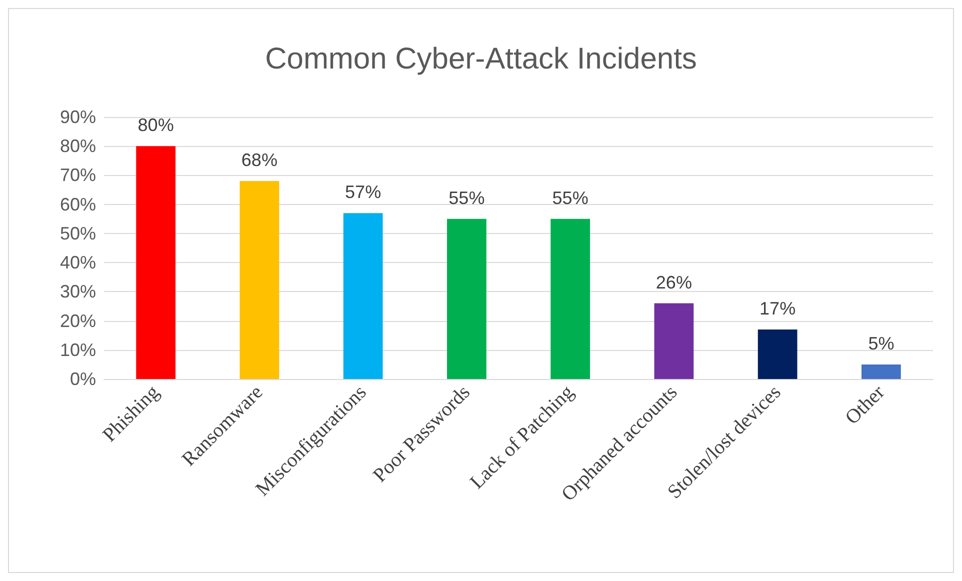  Describe the element at coordinates (78, 233) in the screenshot. I see `y-tick-label: 50%` at that location.